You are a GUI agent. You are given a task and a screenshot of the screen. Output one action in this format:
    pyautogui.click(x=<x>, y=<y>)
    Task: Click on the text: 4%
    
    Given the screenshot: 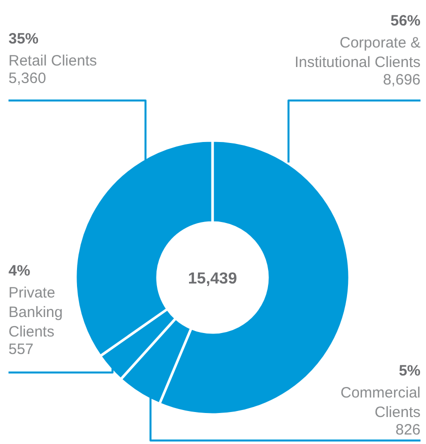 What is the action you would take?
    pyautogui.click(x=19, y=271)
    